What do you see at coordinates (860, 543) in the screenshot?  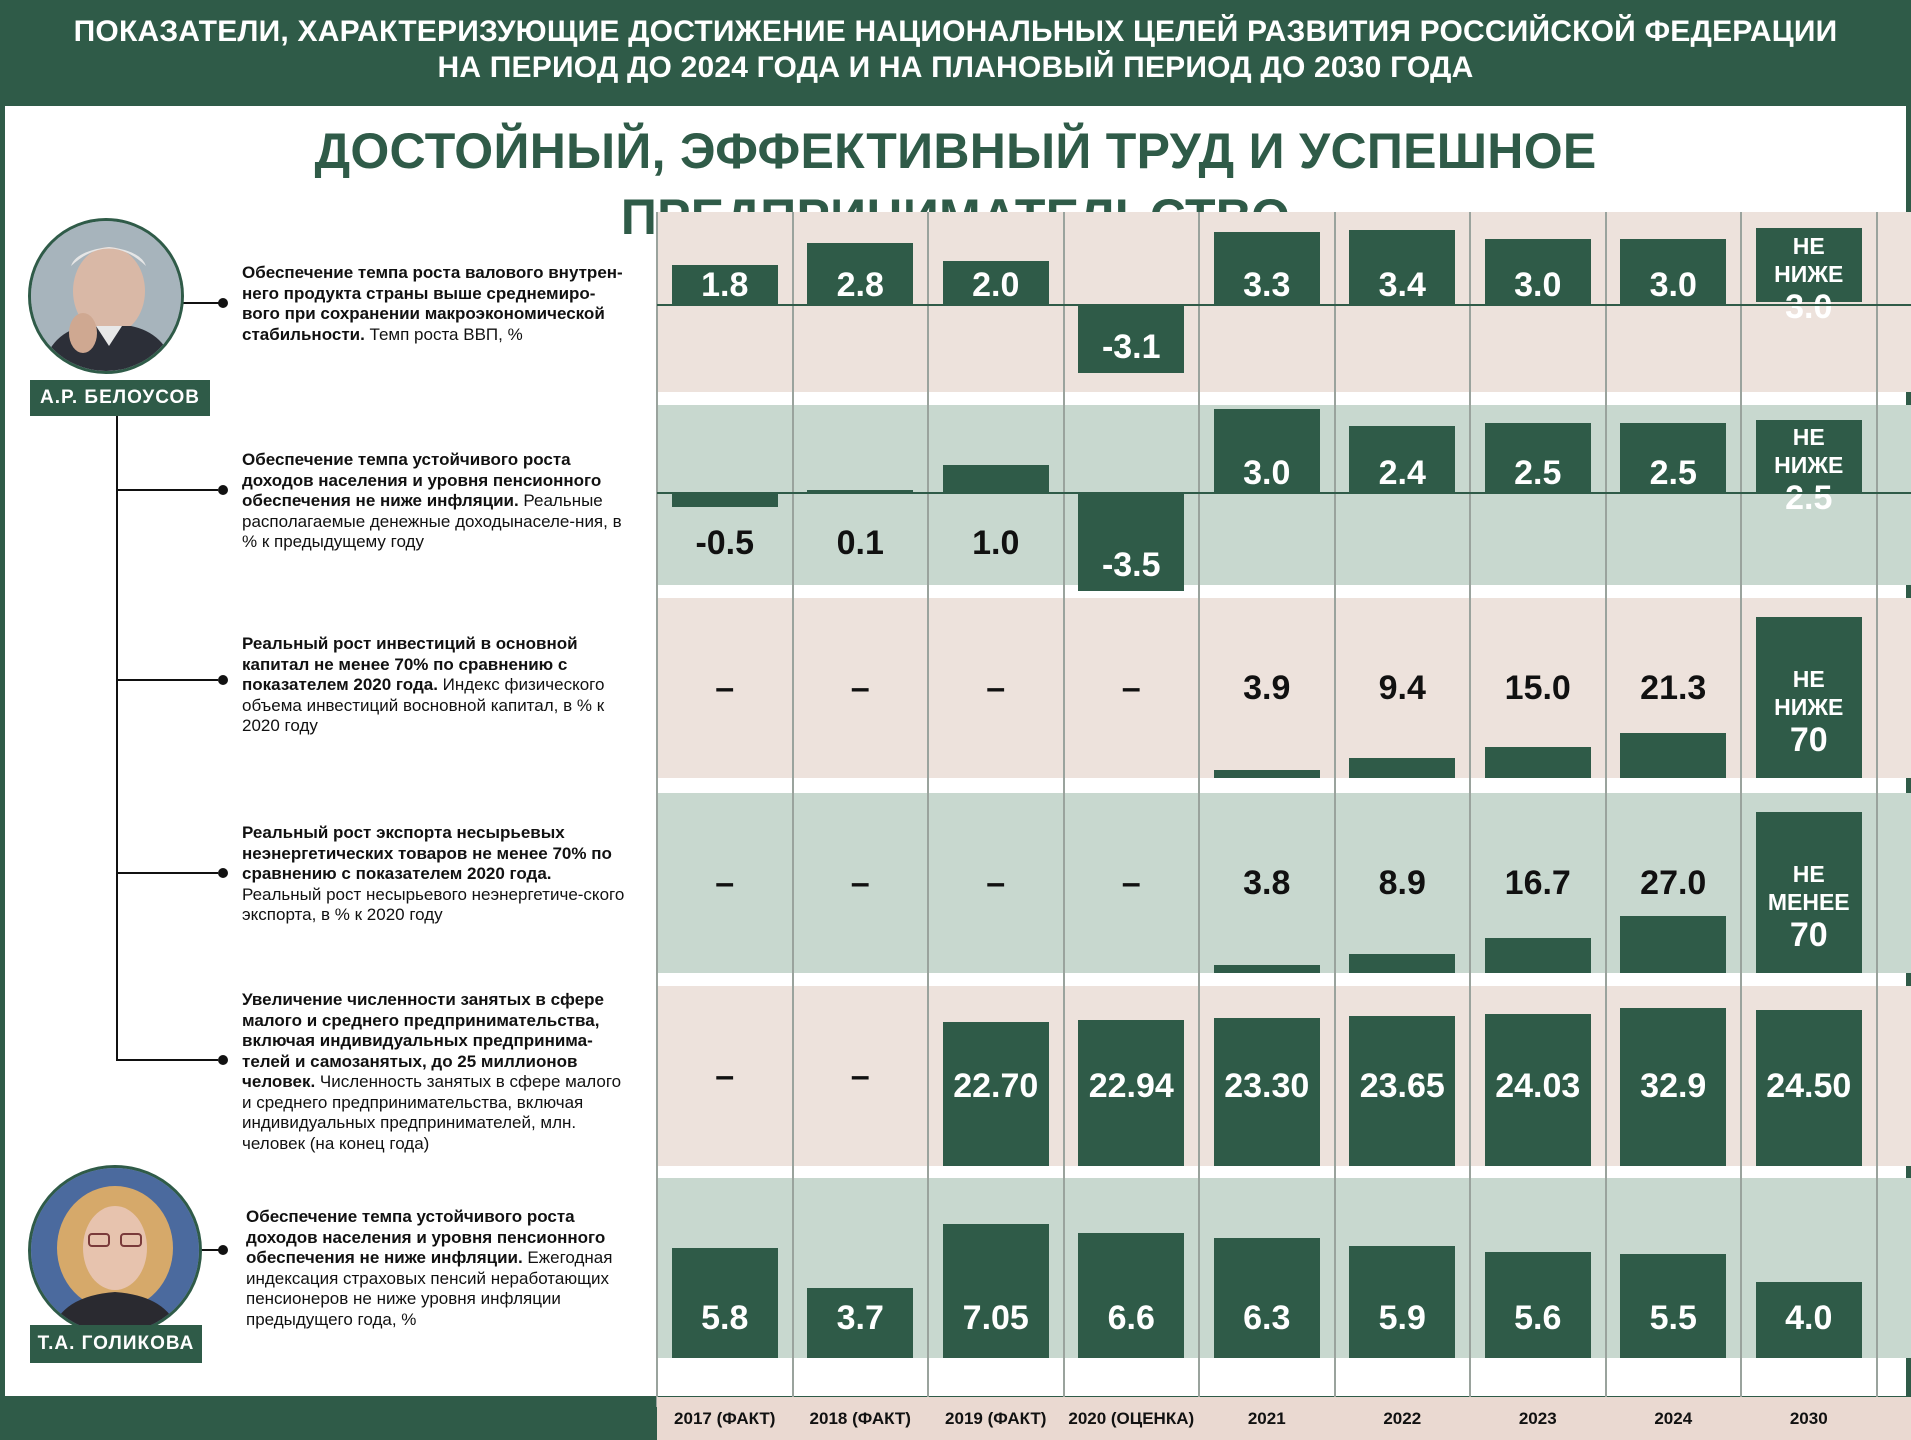 I see `data-label: 0.1` at bounding box center [860, 543].